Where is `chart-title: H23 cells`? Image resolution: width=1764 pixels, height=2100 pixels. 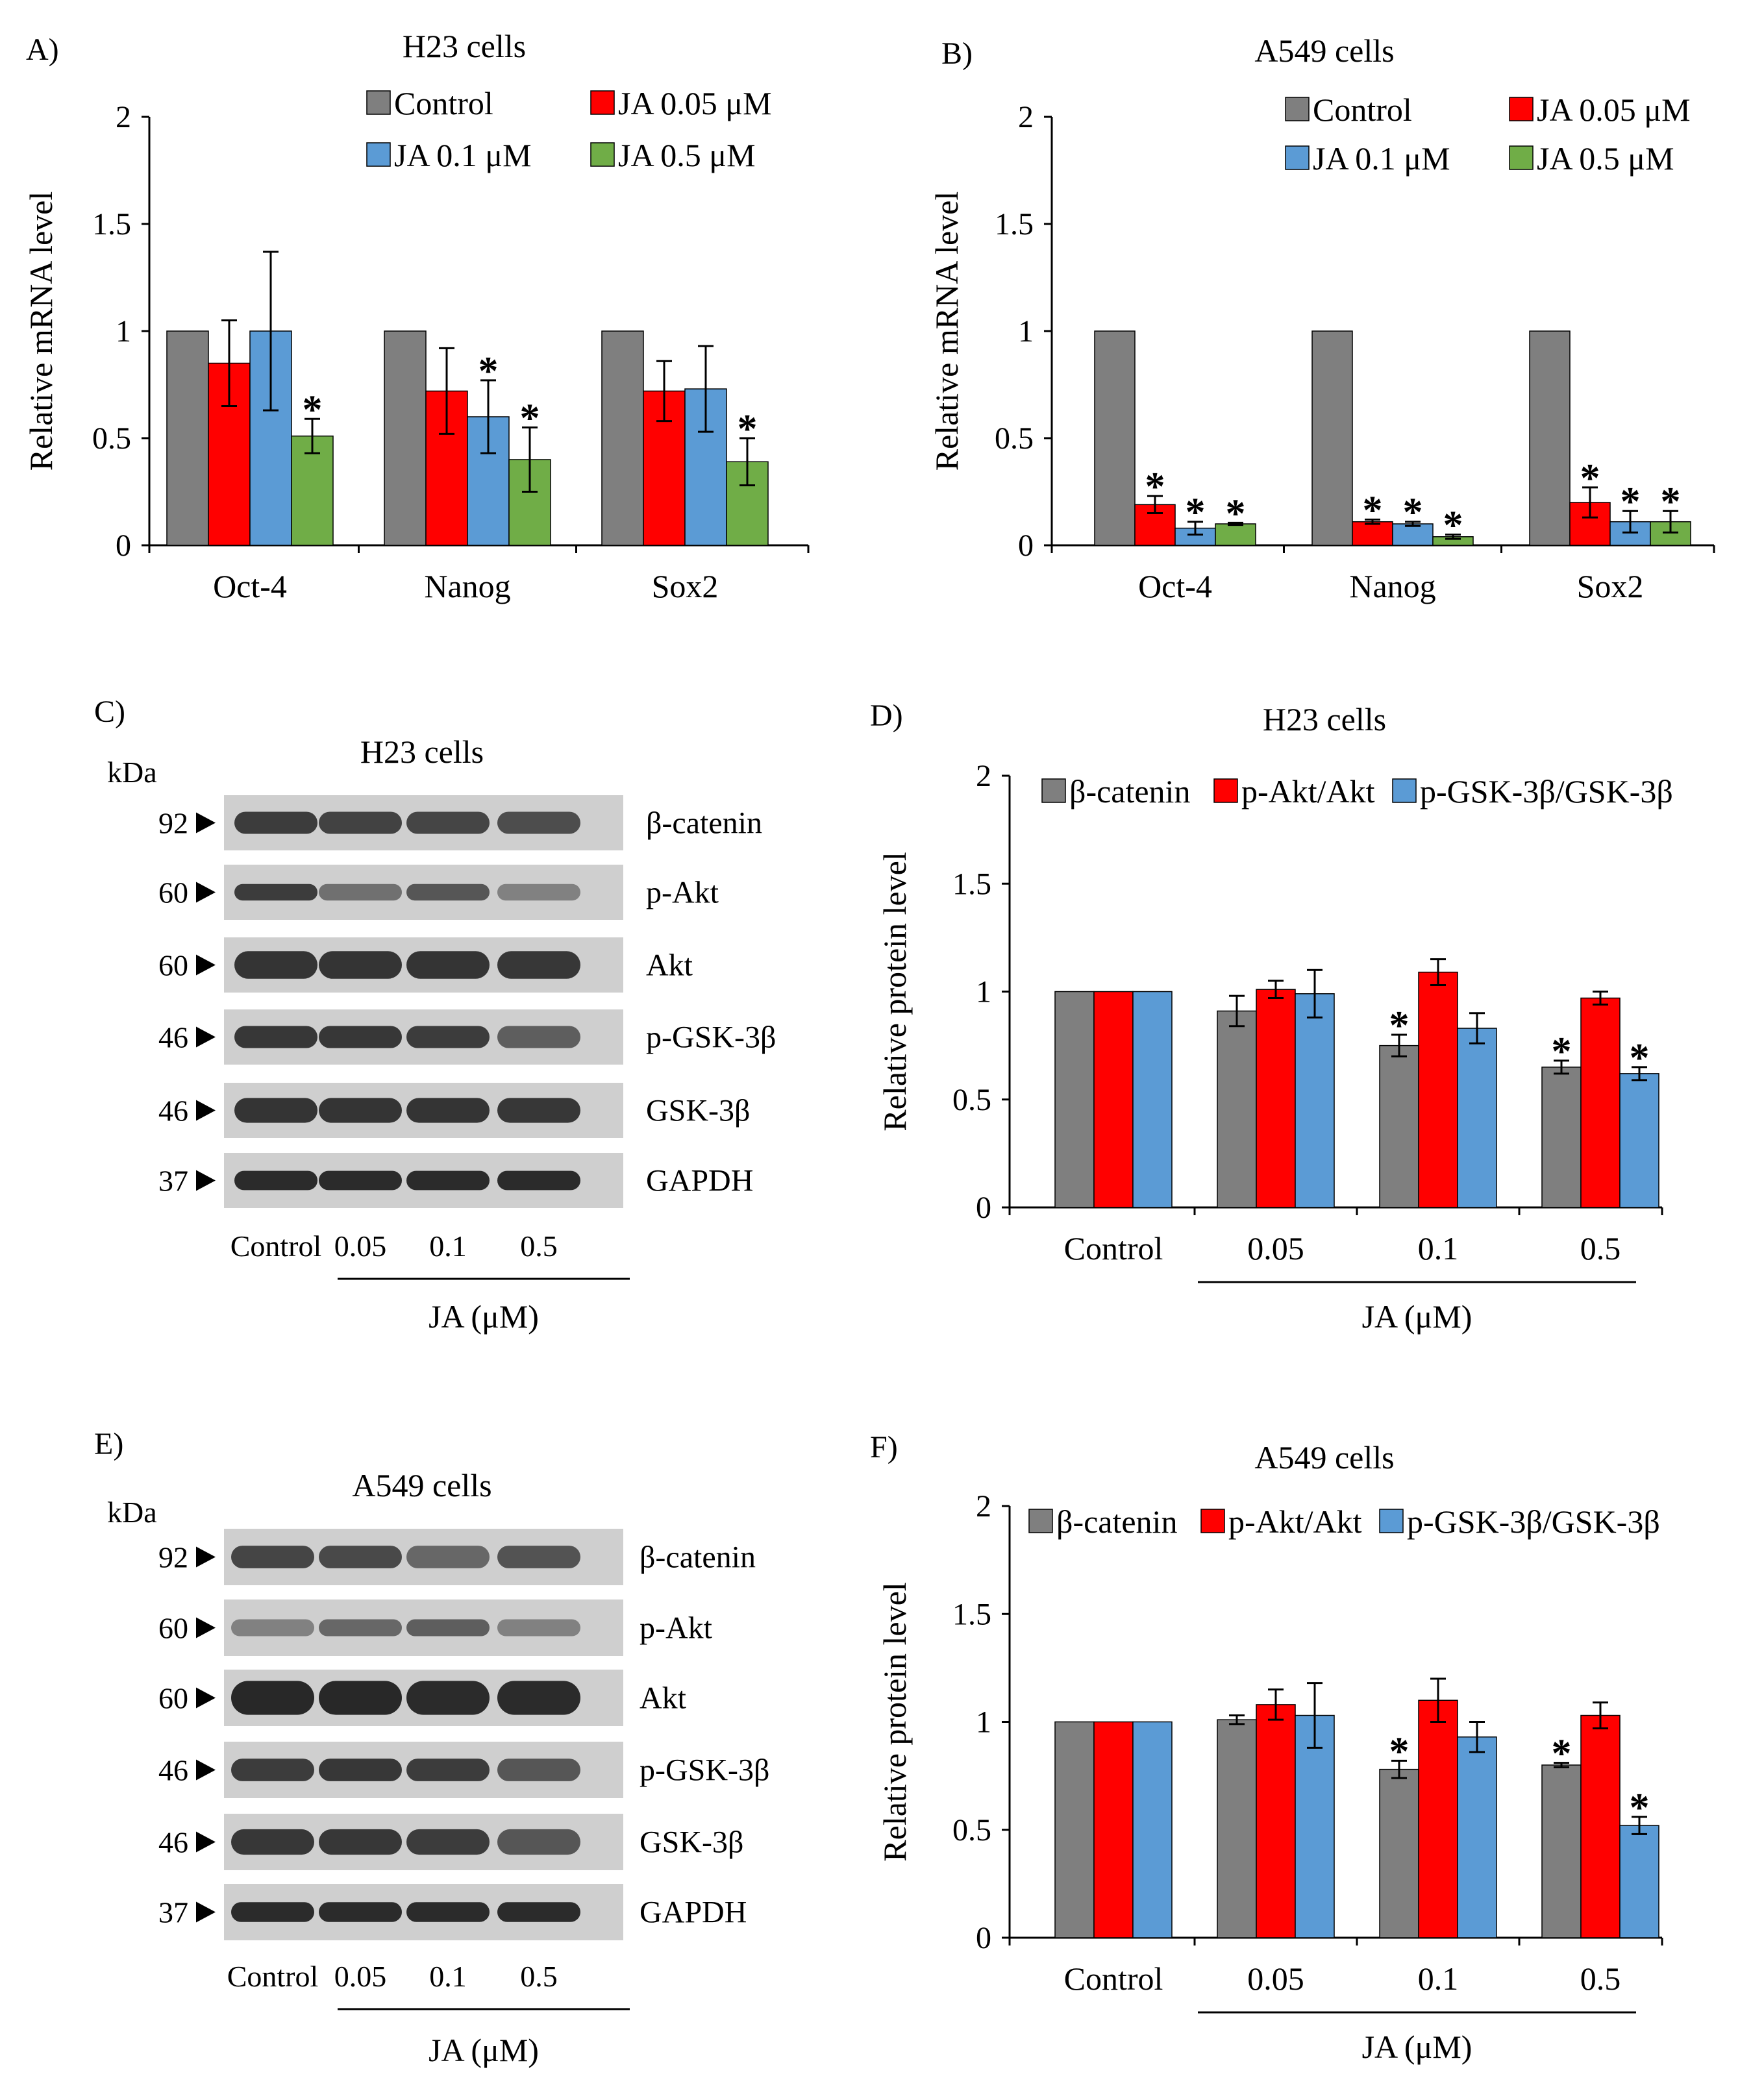
chart-title: H23 cells is located at coordinates (464, 46).